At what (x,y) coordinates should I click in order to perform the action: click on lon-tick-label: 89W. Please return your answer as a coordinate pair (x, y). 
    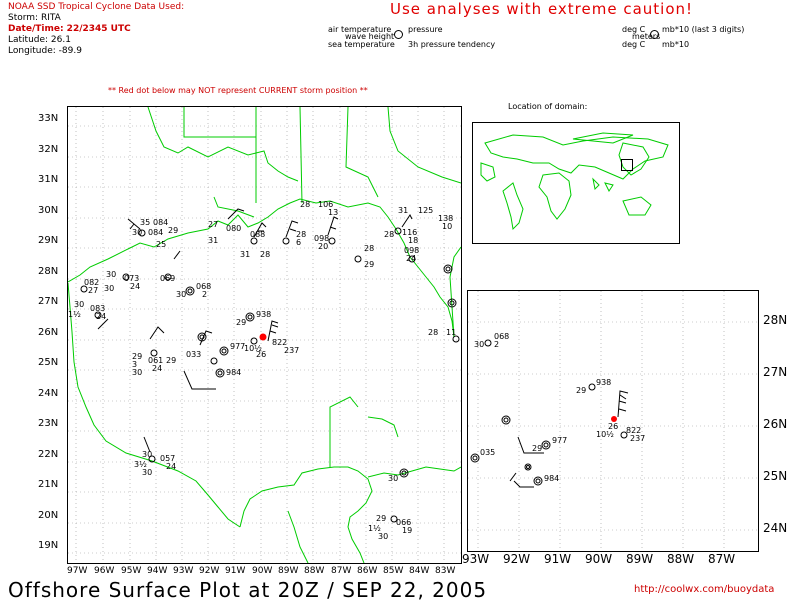
    Looking at the image, I should click on (288, 571).